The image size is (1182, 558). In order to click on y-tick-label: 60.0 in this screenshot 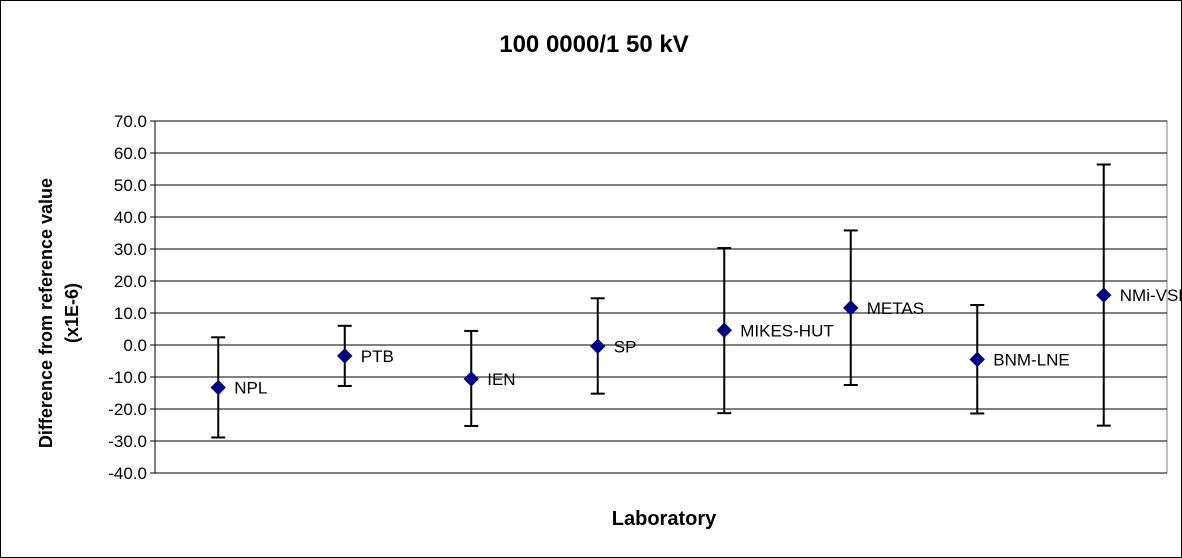, I will do `click(130, 153)`.